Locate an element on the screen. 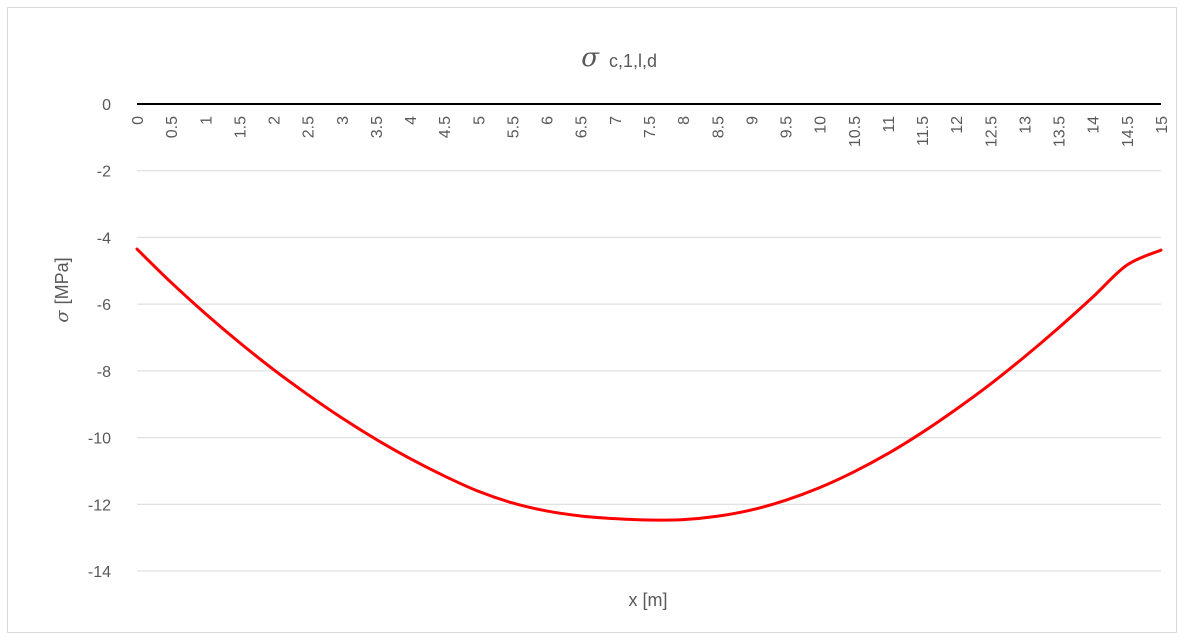 The height and width of the screenshot is (640, 1185). x-tick-label: 8.5 is located at coordinates (718, 127).